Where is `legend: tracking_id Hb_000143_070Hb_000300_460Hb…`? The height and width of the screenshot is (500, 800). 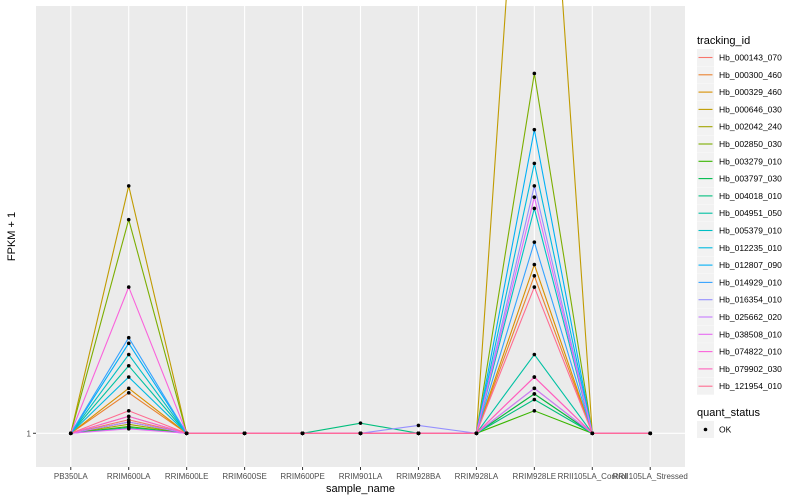
legend: tracking_id Hb_000143_070Hb_000300_460Hb… is located at coordinates (739, 236).